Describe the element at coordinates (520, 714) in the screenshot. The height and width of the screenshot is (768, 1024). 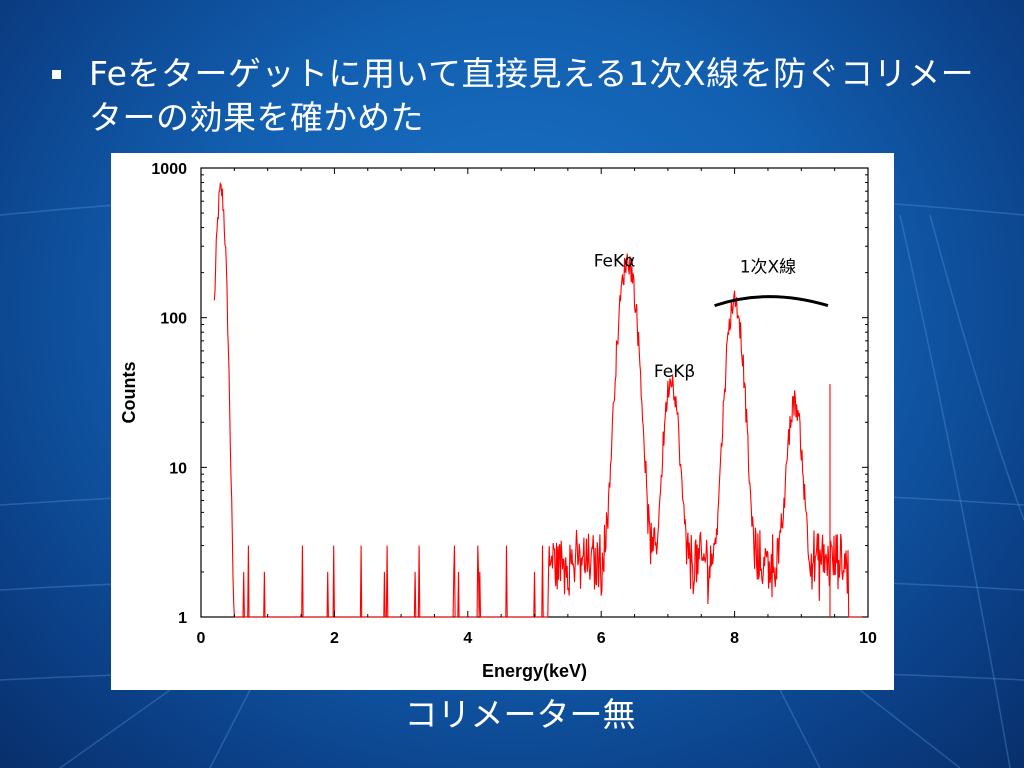
I see `chart-caption: コリメーター無` at that location.